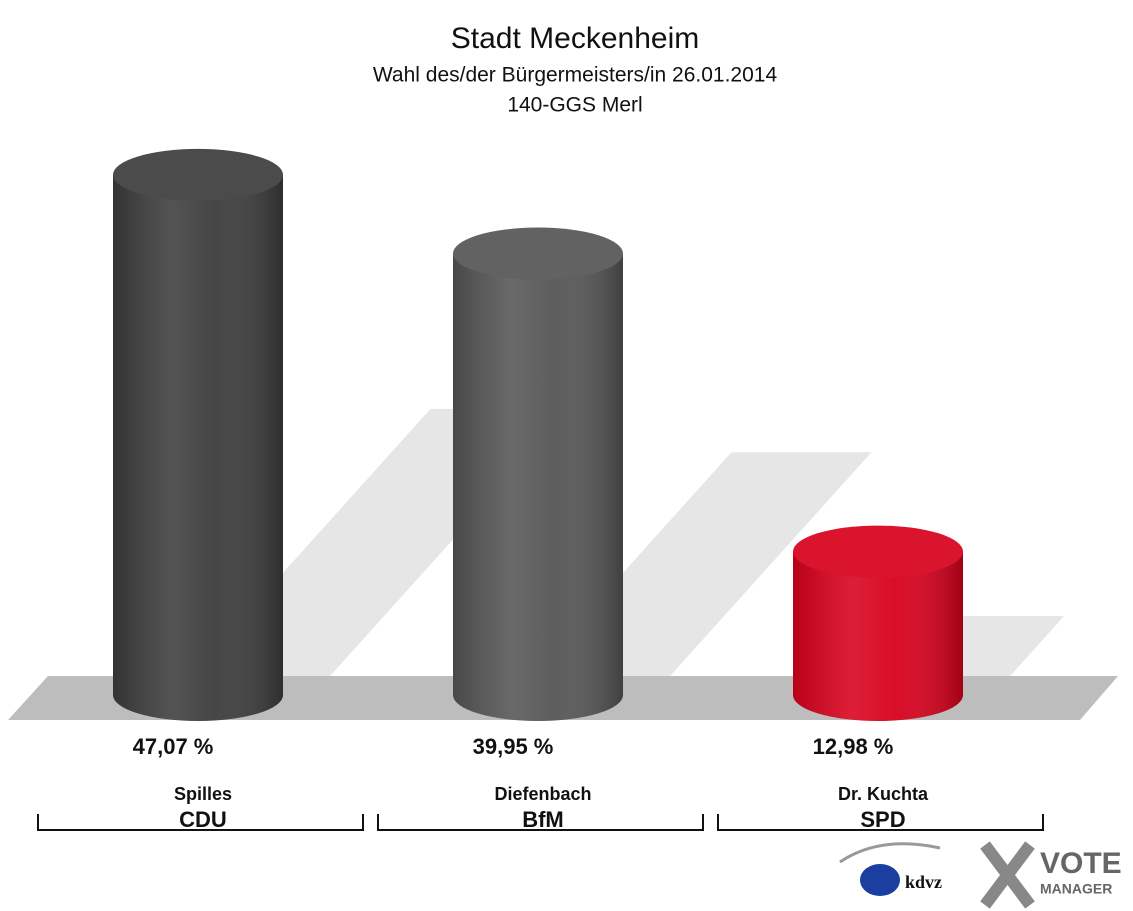 The width and height of the screenshot is (1133, 911). Describe the element at coordinates (883, 794) in the screenshot. I see `candidate-label: Dr. Kuchta` at that location.